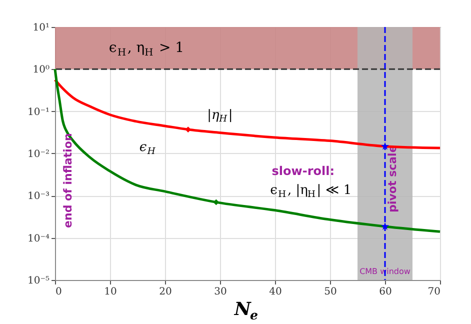 Image resolution: width=471 pixels, height=324 pixels. I want to click on y-tick-label: 10¹, so click(41, 28).